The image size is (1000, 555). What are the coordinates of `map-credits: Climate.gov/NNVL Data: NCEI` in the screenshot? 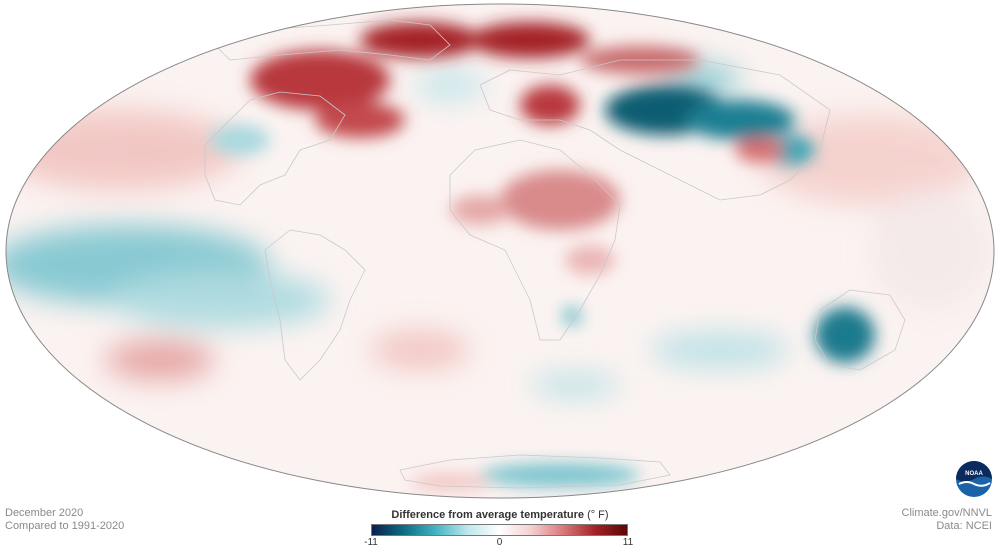 It's located at (947, 520).